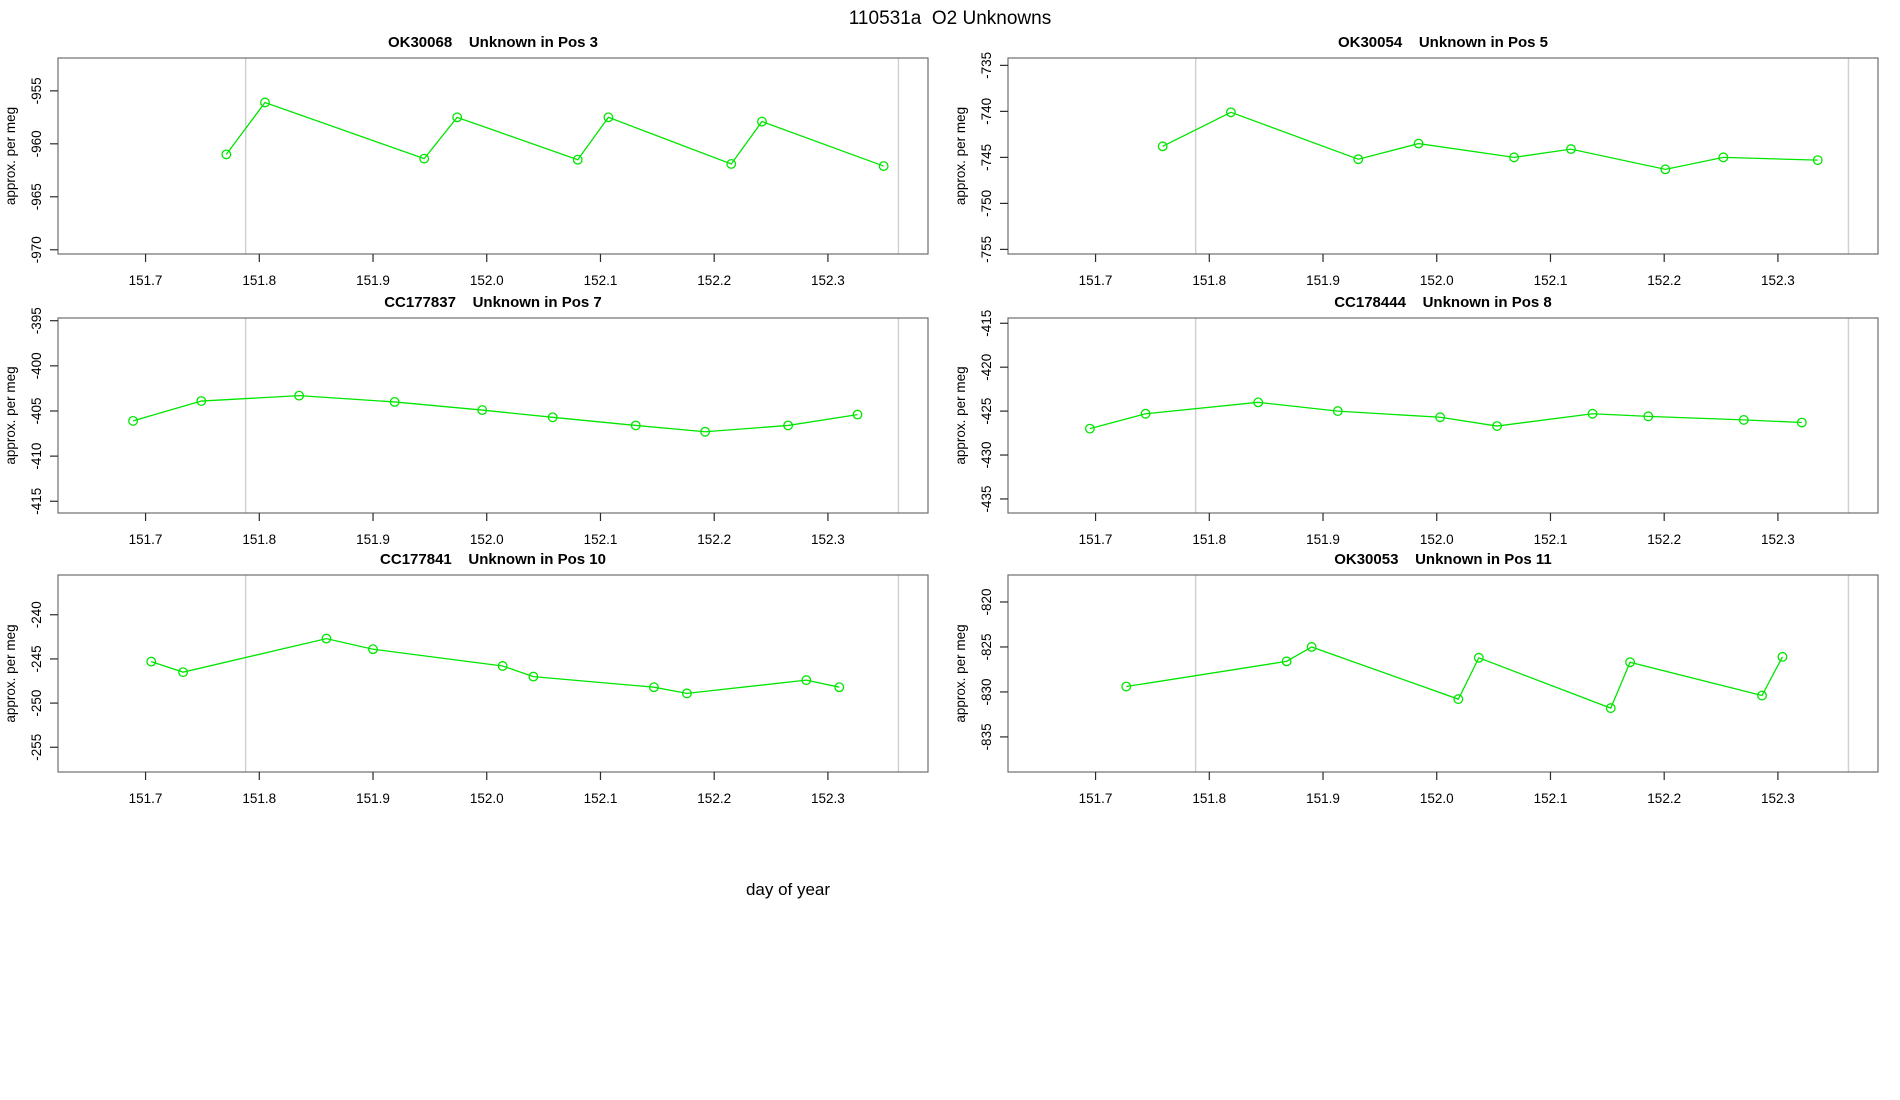 The image size is (1900, 1100). Describe the element at coordinates (36, 410) in the screenshot. I see `y-tick-label: -405` at that location.